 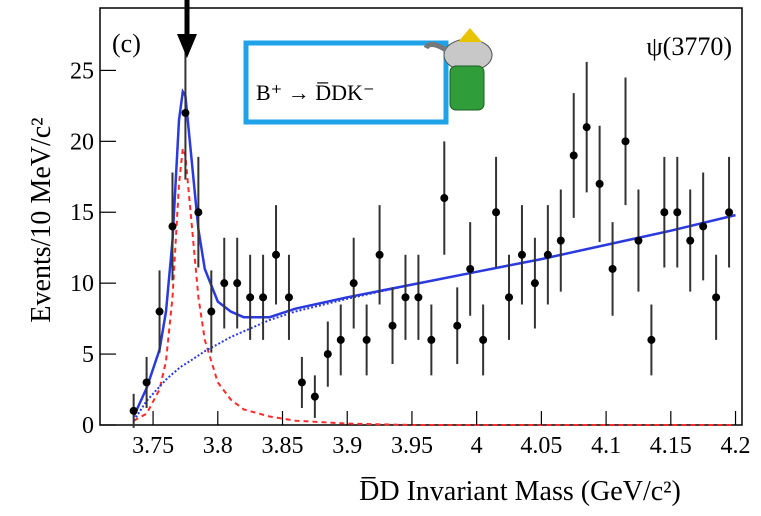 I want to click on resonance-label: ψ(3770), so click(x=689, y=46).